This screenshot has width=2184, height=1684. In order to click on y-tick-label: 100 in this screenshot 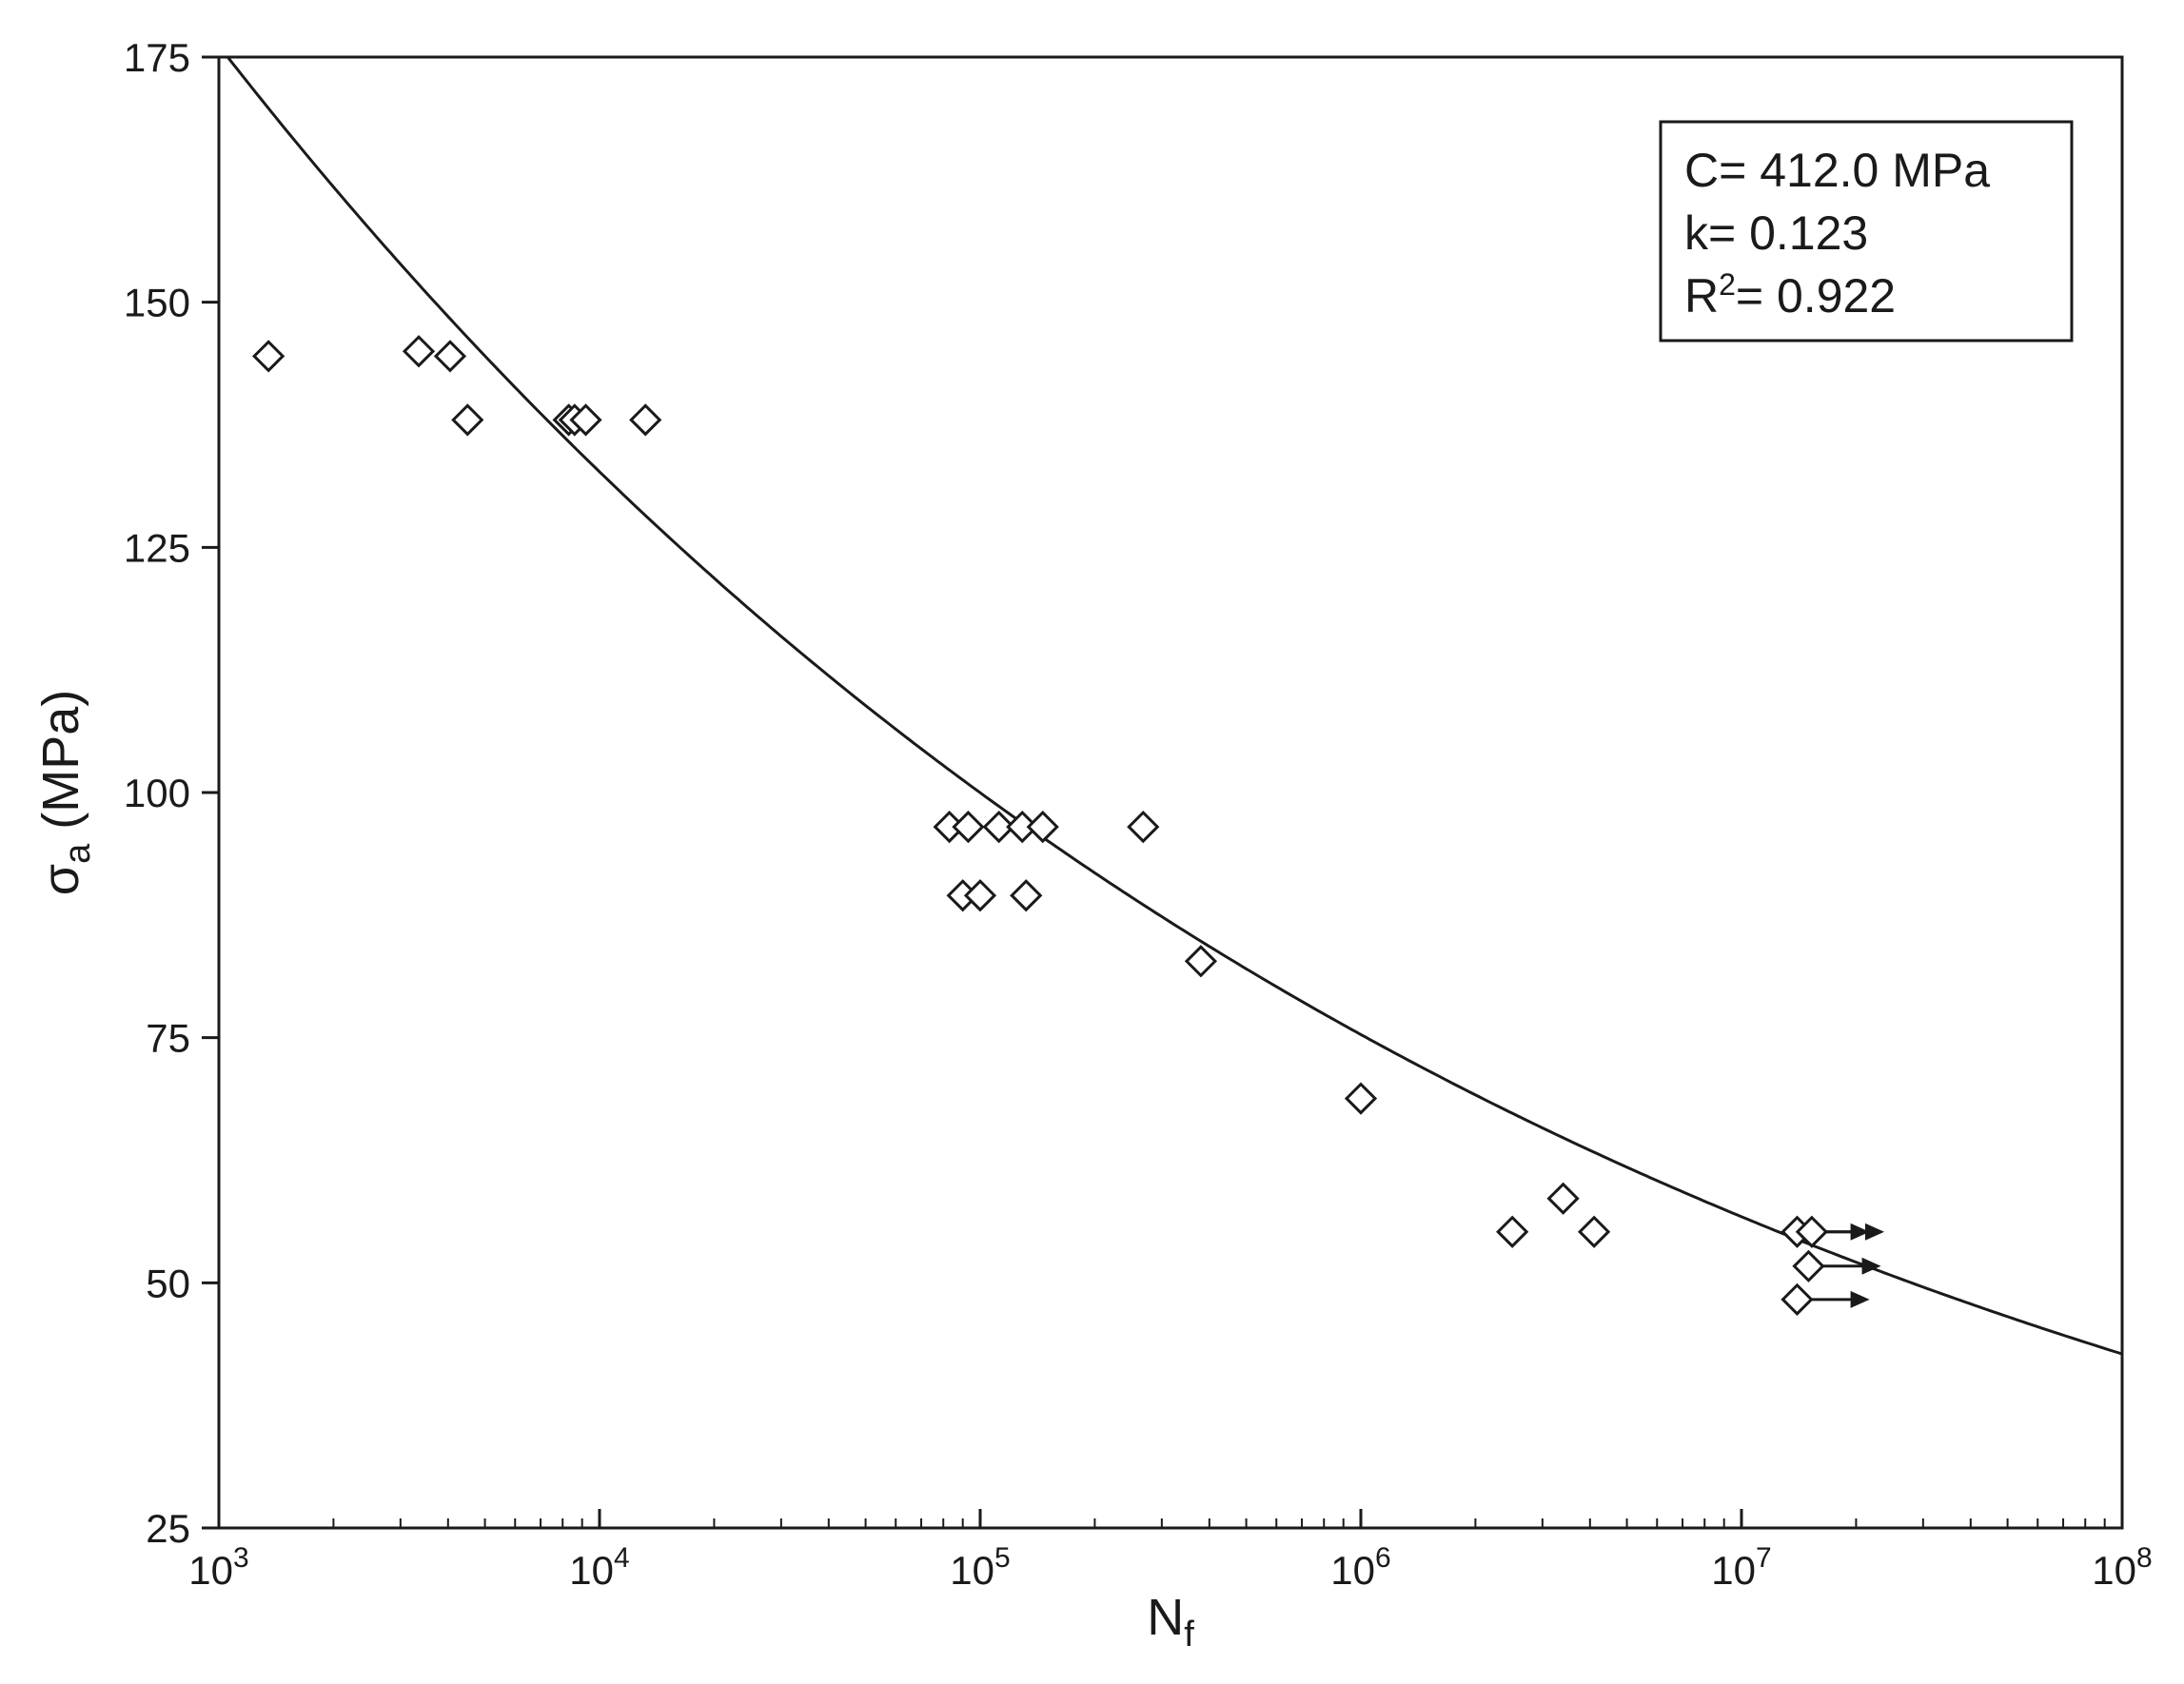, I will do `click(157, 793)`.